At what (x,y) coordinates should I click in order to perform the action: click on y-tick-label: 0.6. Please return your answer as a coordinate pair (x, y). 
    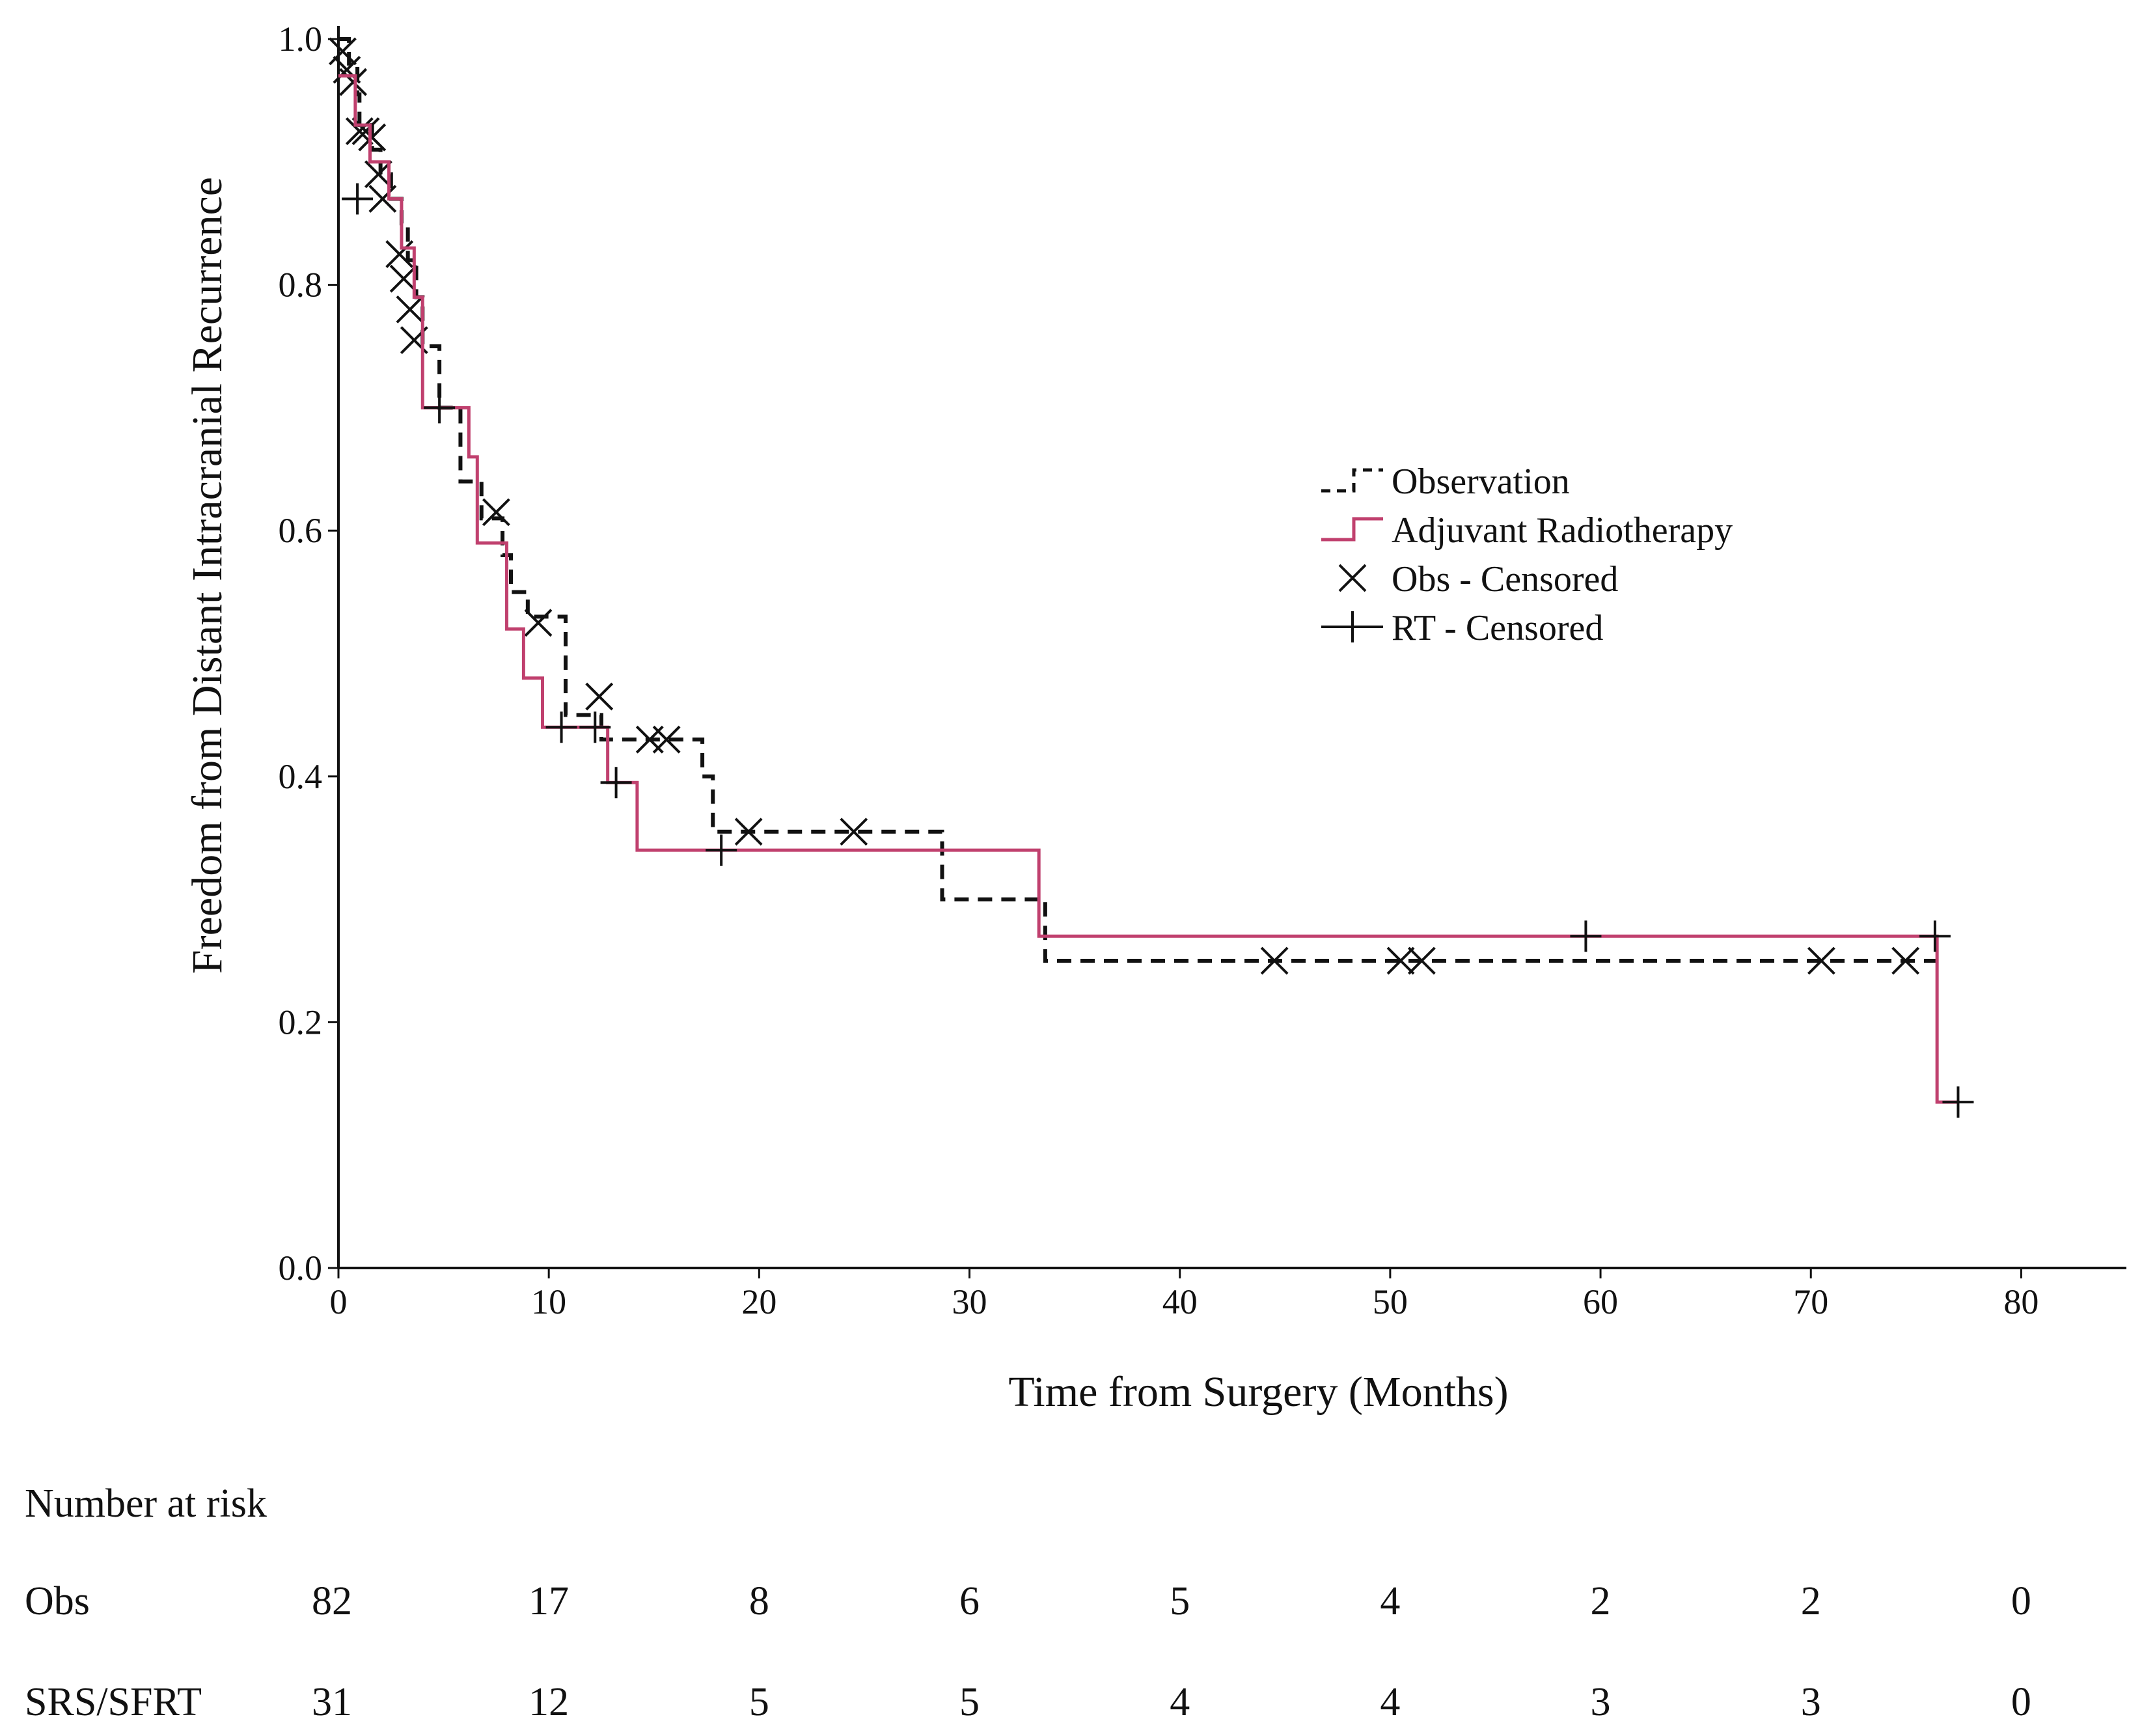
    Looking at the image, I should click on (301, 530).